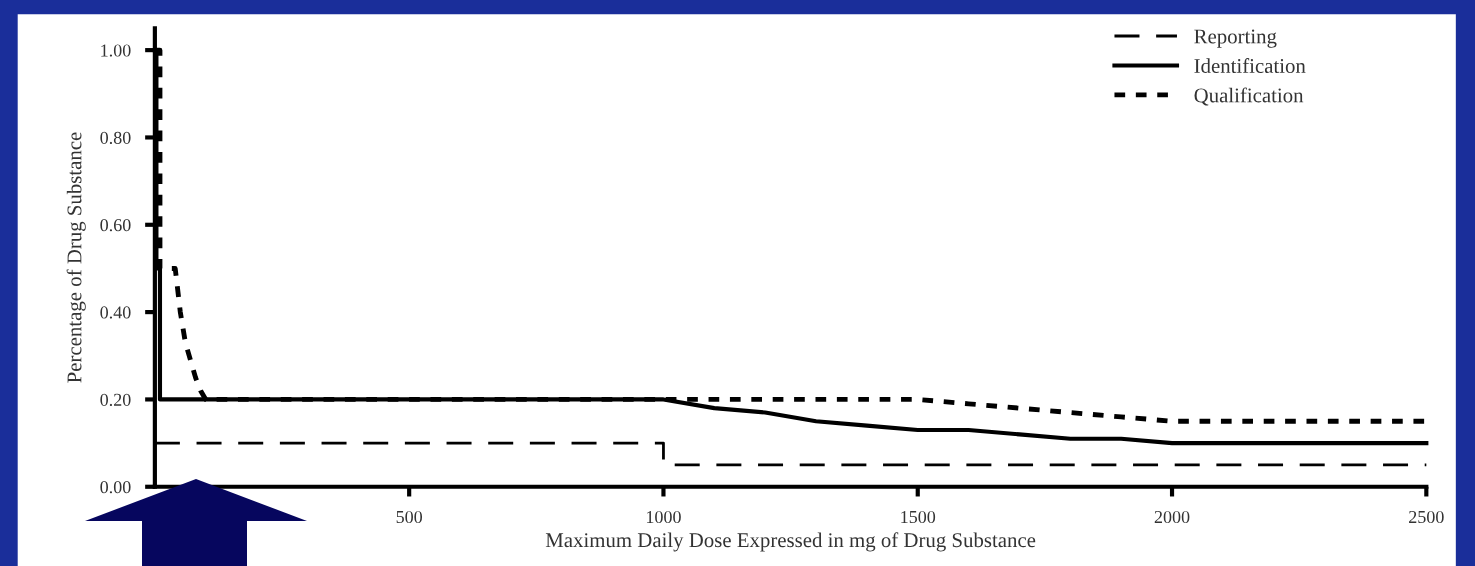 The image size is (1475, 566). I want to click on legend-label: Qualification, so click(1249, 96).